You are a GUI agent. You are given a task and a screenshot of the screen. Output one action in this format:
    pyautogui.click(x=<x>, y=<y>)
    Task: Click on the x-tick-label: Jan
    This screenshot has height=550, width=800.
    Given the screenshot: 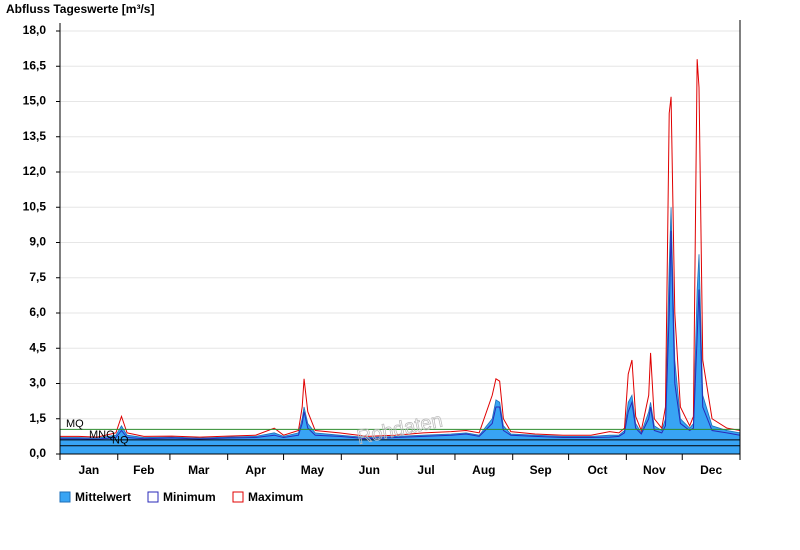 What is the action you would take?
    pyautogui.click(x=89, y=470)
    